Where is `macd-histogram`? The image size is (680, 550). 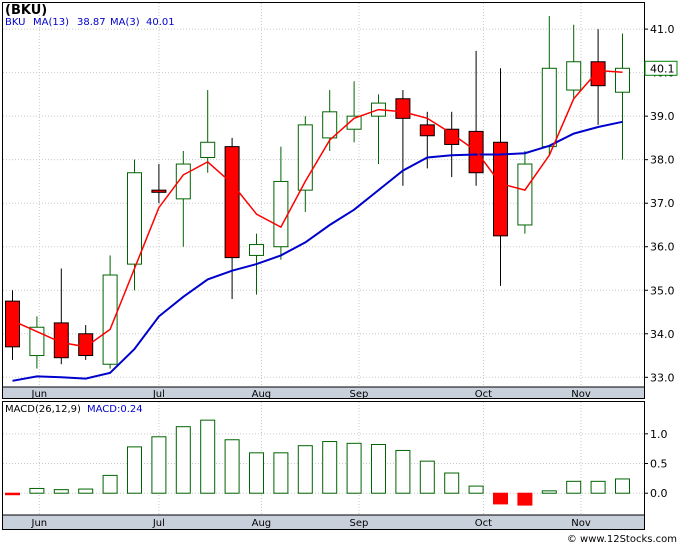 macd-histogram is located at coordinates (317, 462).